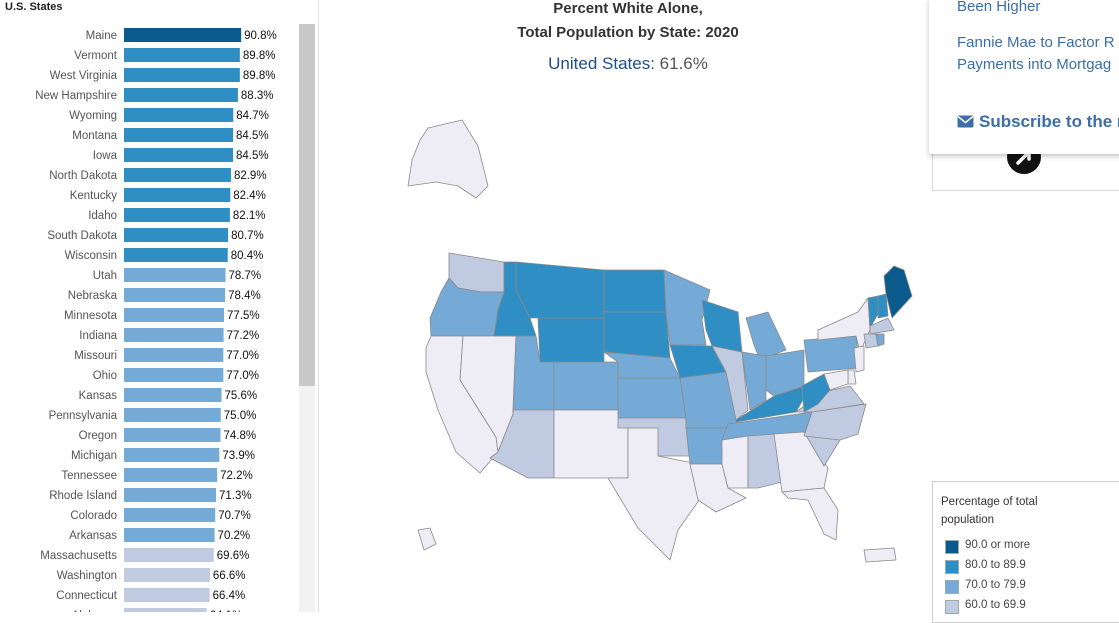  I want to click on bar-value-label: 77.2%, so click(243, 336).